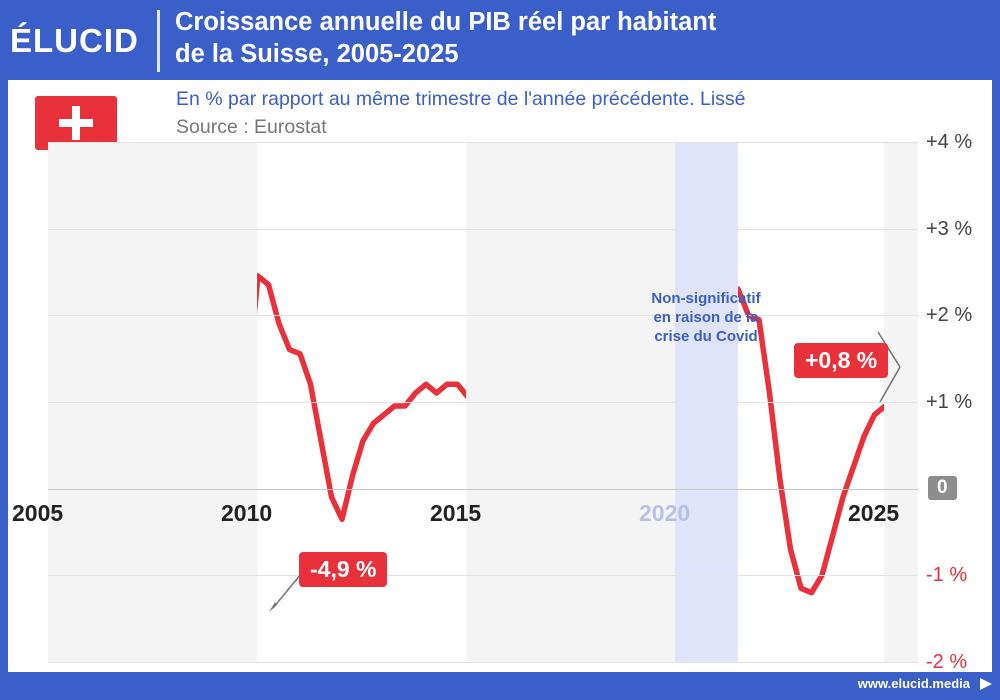 The image size is (1000, 700). Describe the element at coordinates (500, 686) in the screenshot. I see `footer` at that location.